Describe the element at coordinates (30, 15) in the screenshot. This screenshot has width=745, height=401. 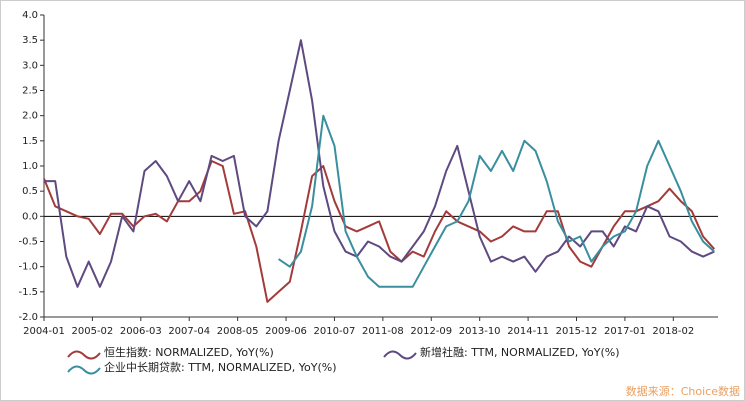
I see `y-tick-label: 4.0` at that location.